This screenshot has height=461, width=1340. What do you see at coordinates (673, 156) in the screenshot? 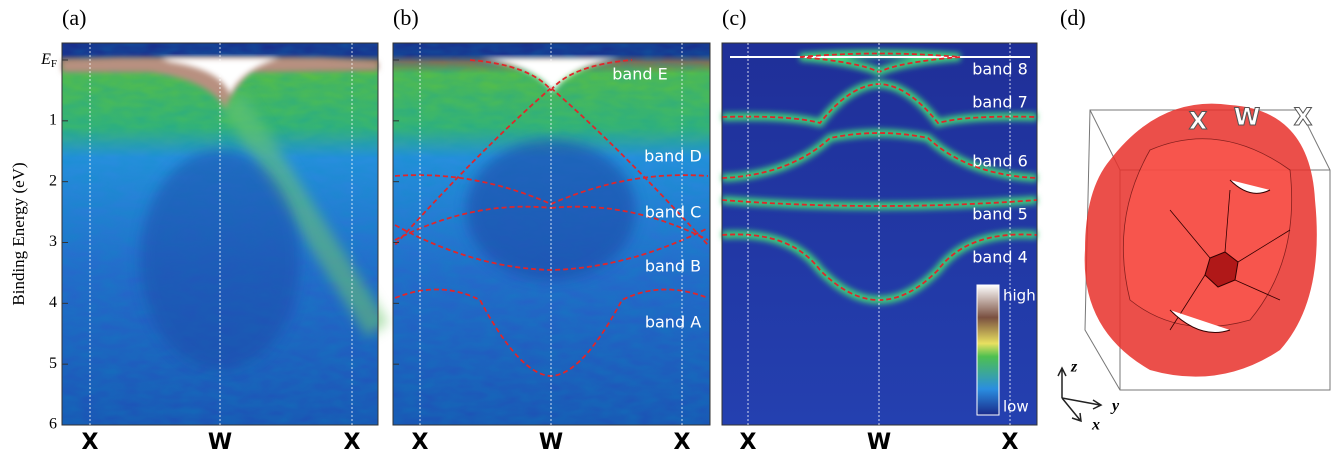
I see `band-label: band D` at bounding box center [673, 156].